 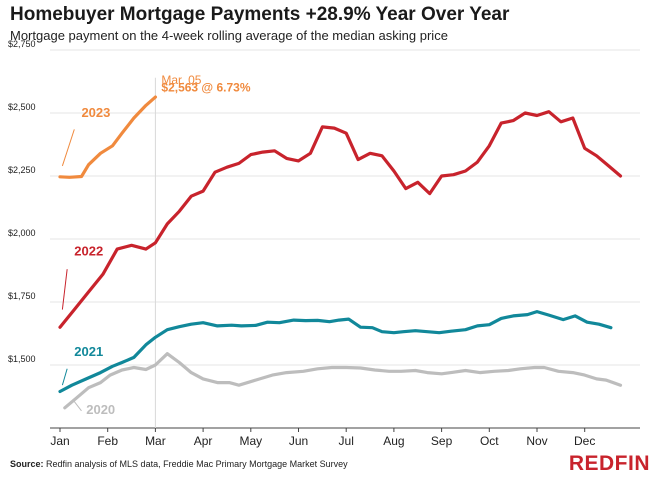 What do you see at coordinates (64, 289) in the screenshot?
I see `series-leader-2022` at bounding box center [64, 289].